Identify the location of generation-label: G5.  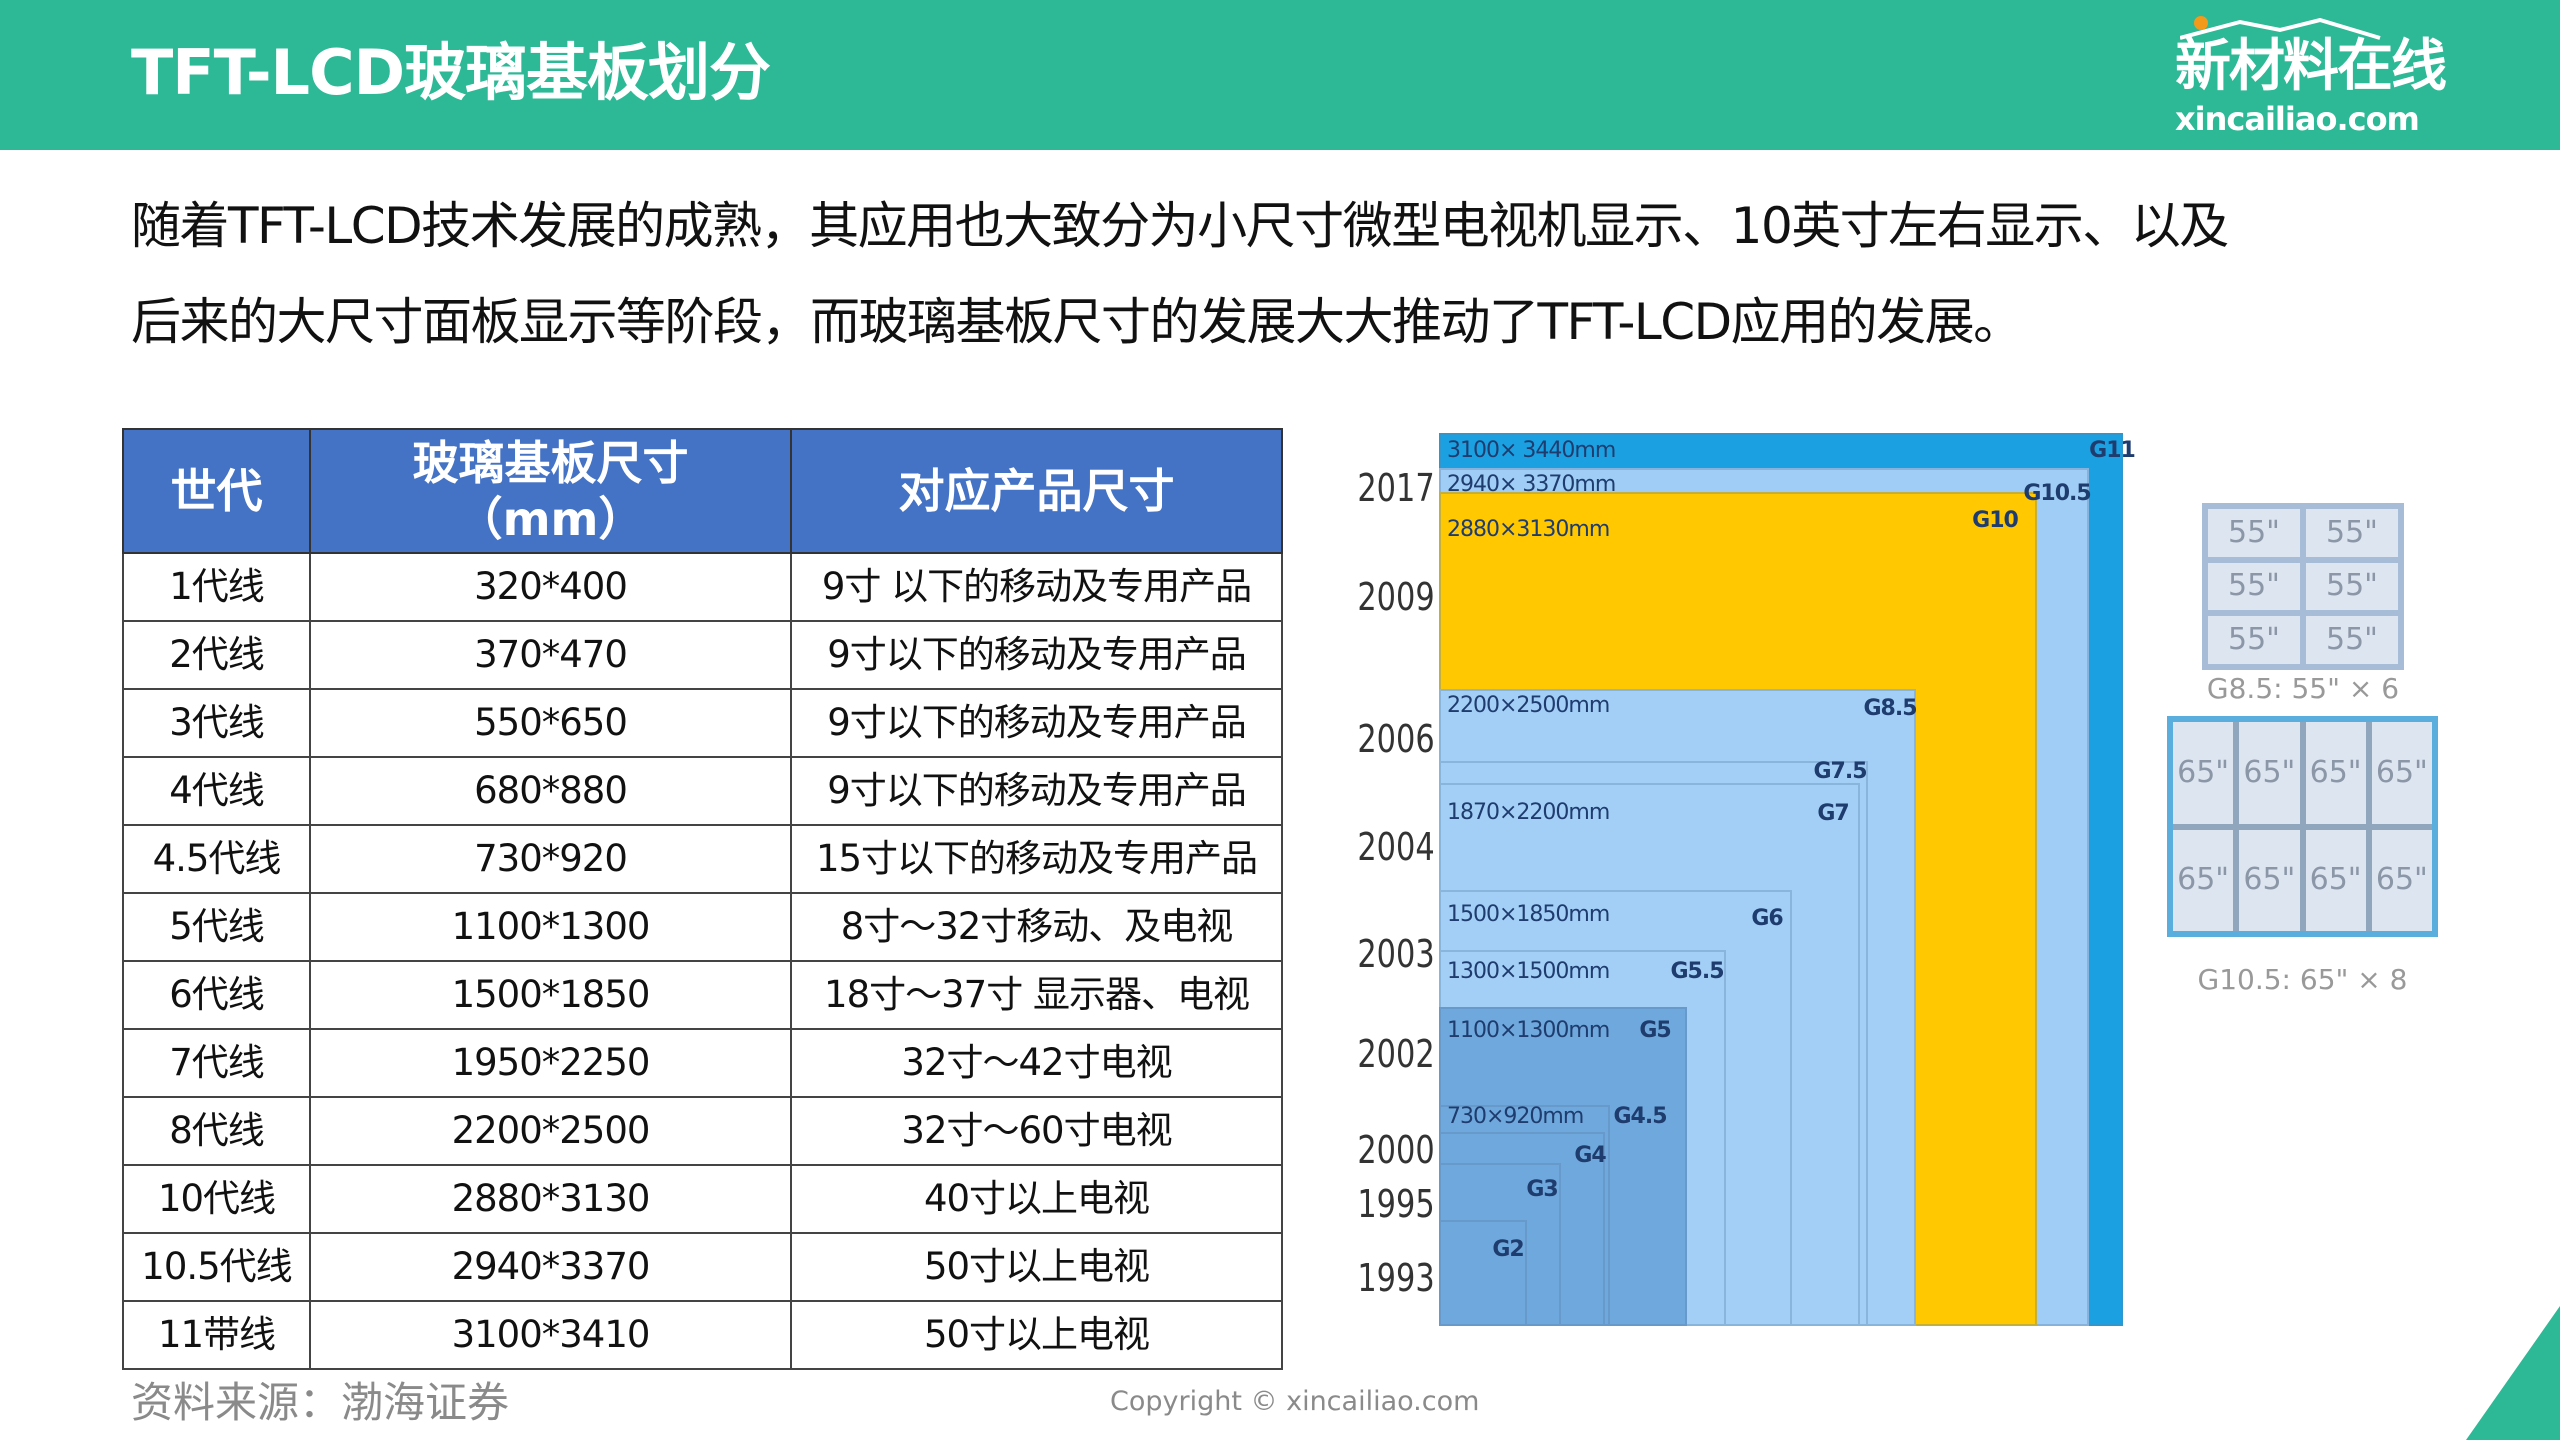
(1655, 1030).